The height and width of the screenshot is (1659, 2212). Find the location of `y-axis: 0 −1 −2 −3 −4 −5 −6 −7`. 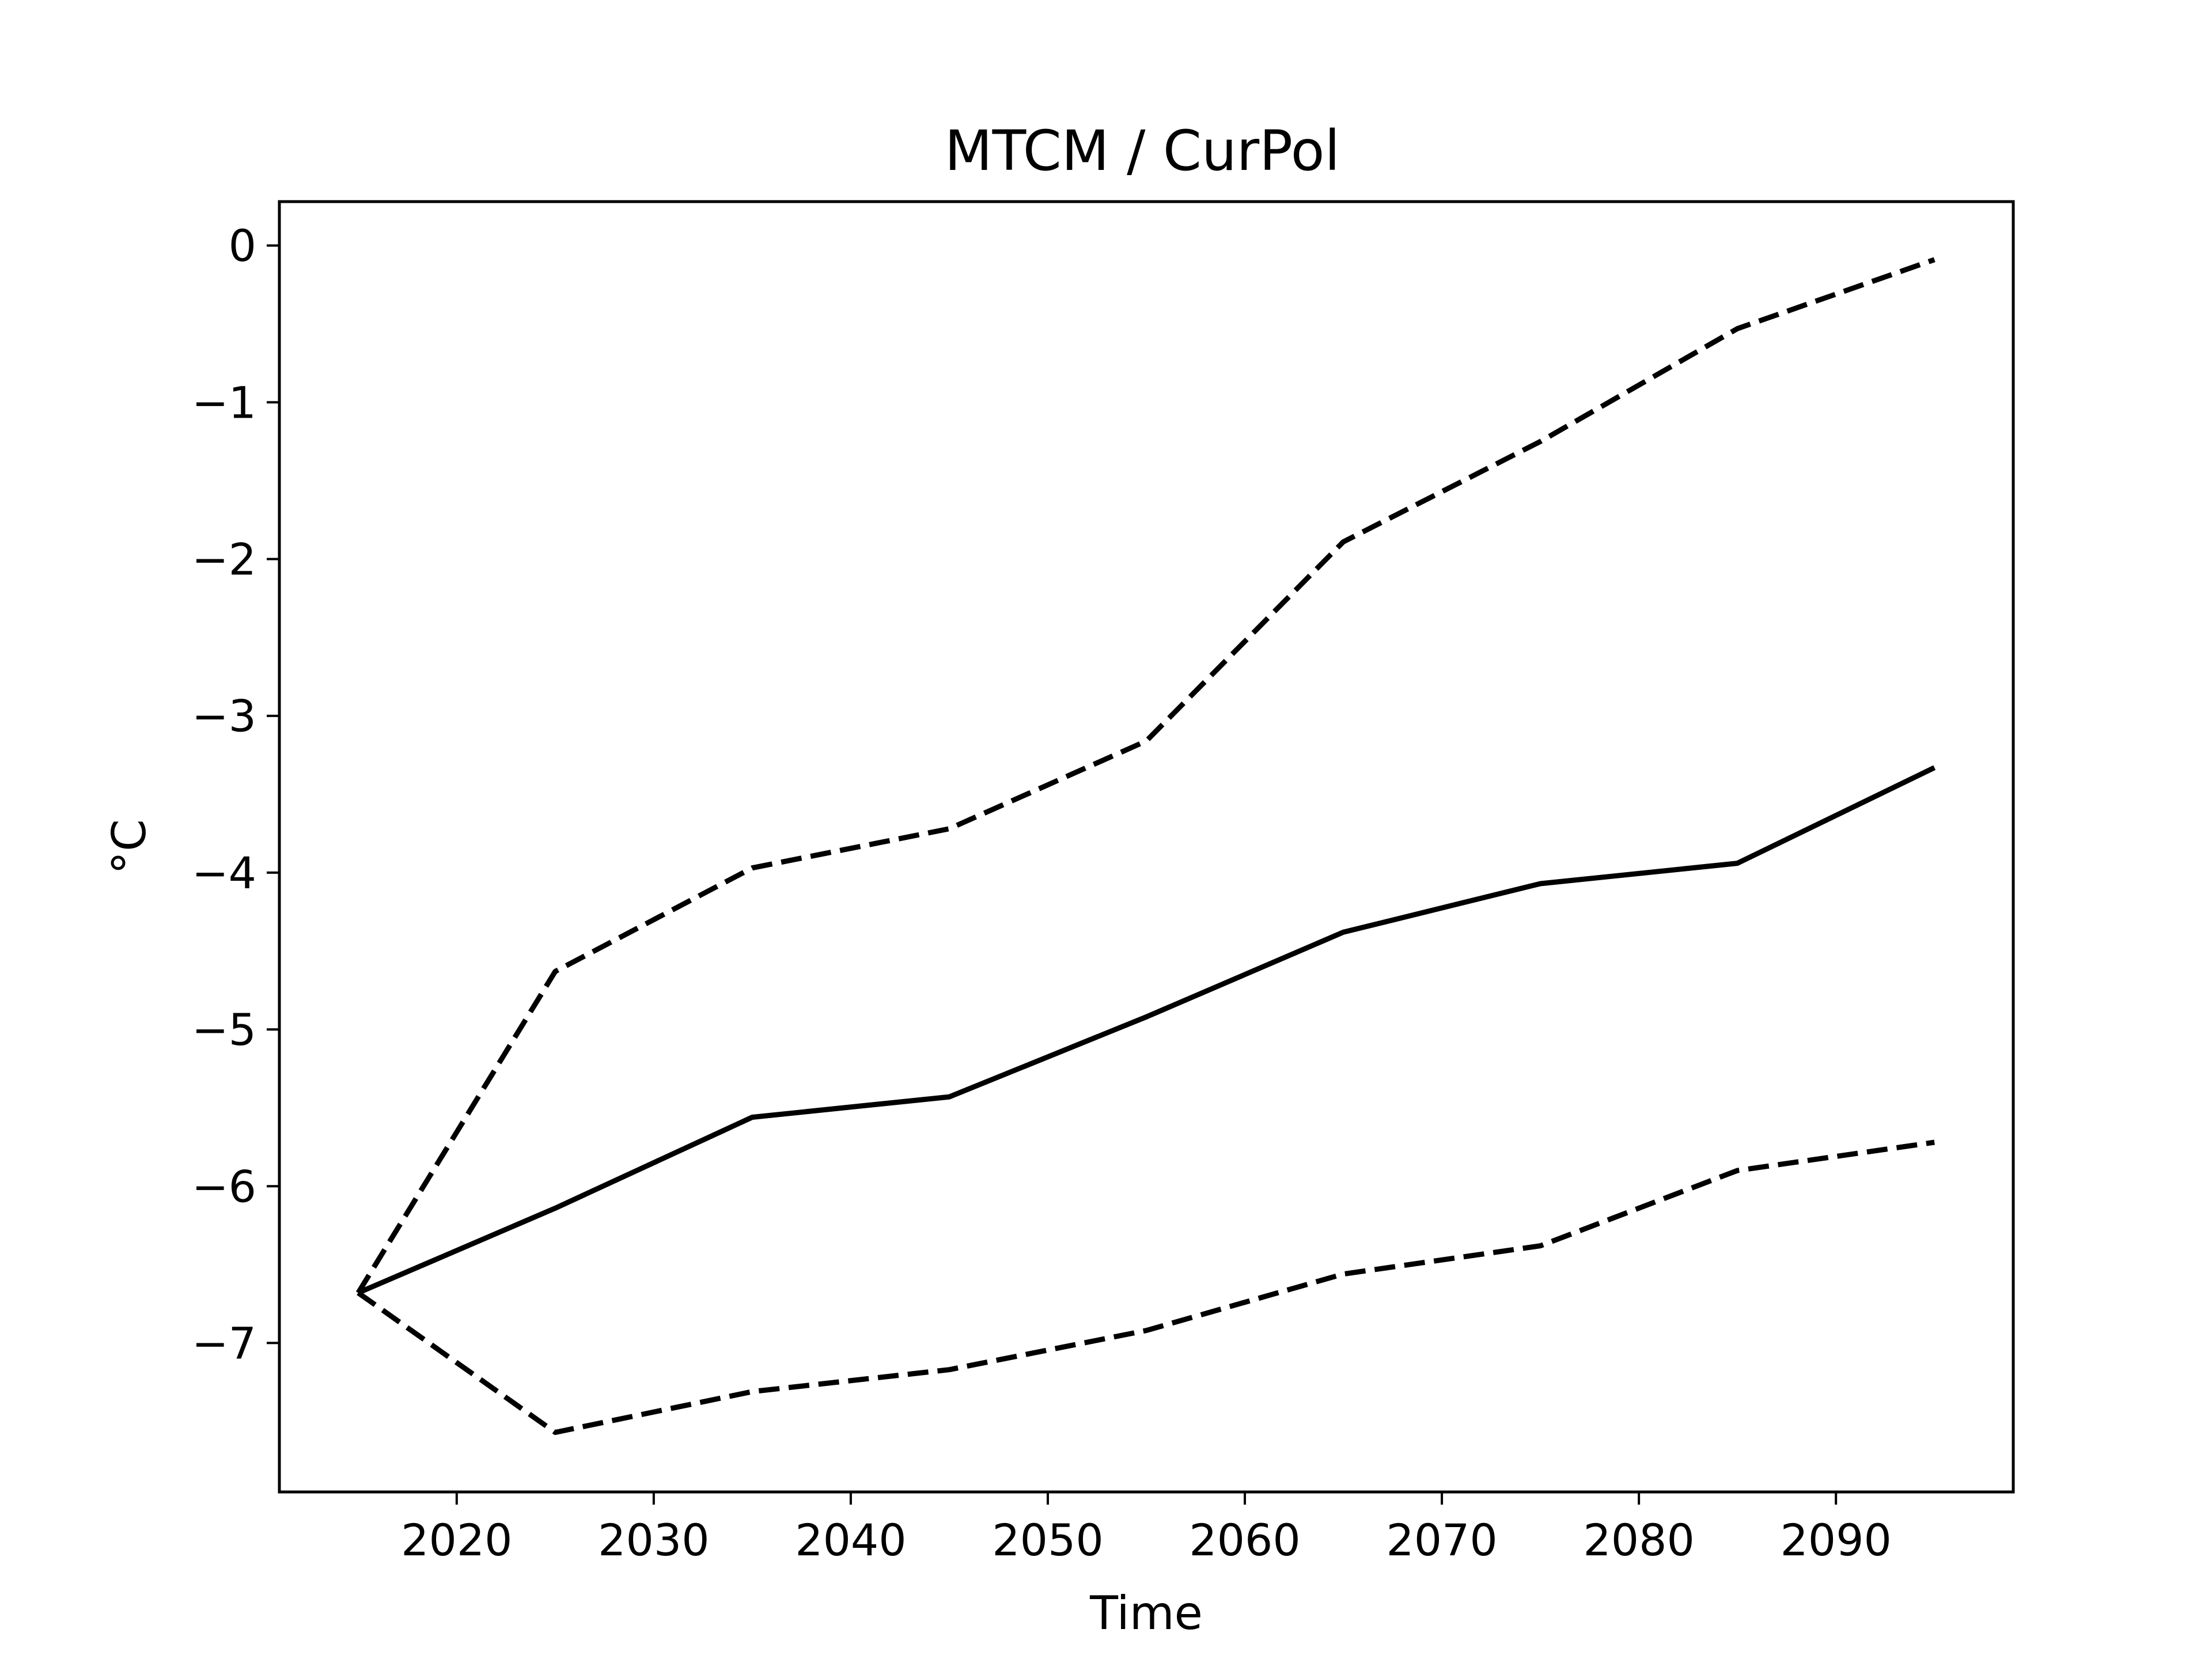

y-axis: 0 −1 −2 −3 −4 −5 −6 −7 is located at coordinates (235, 794).